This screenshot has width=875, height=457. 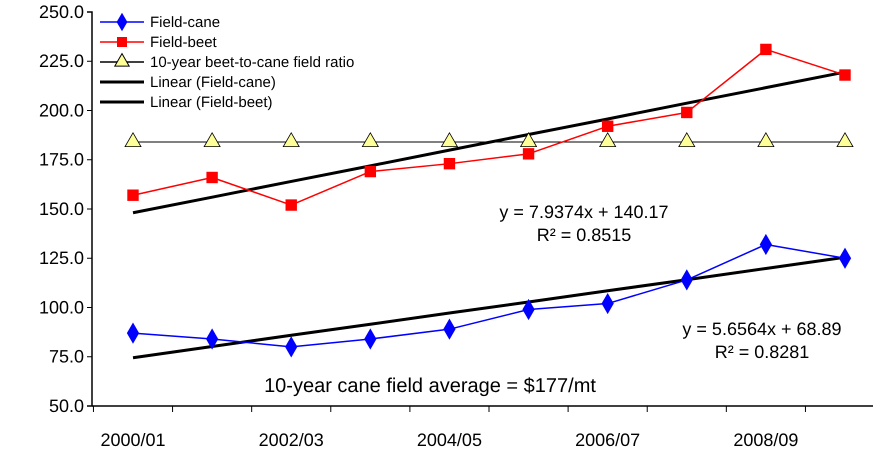 I want to click on legend-label: Linear (Field-beet), so click(x=211, y=102).